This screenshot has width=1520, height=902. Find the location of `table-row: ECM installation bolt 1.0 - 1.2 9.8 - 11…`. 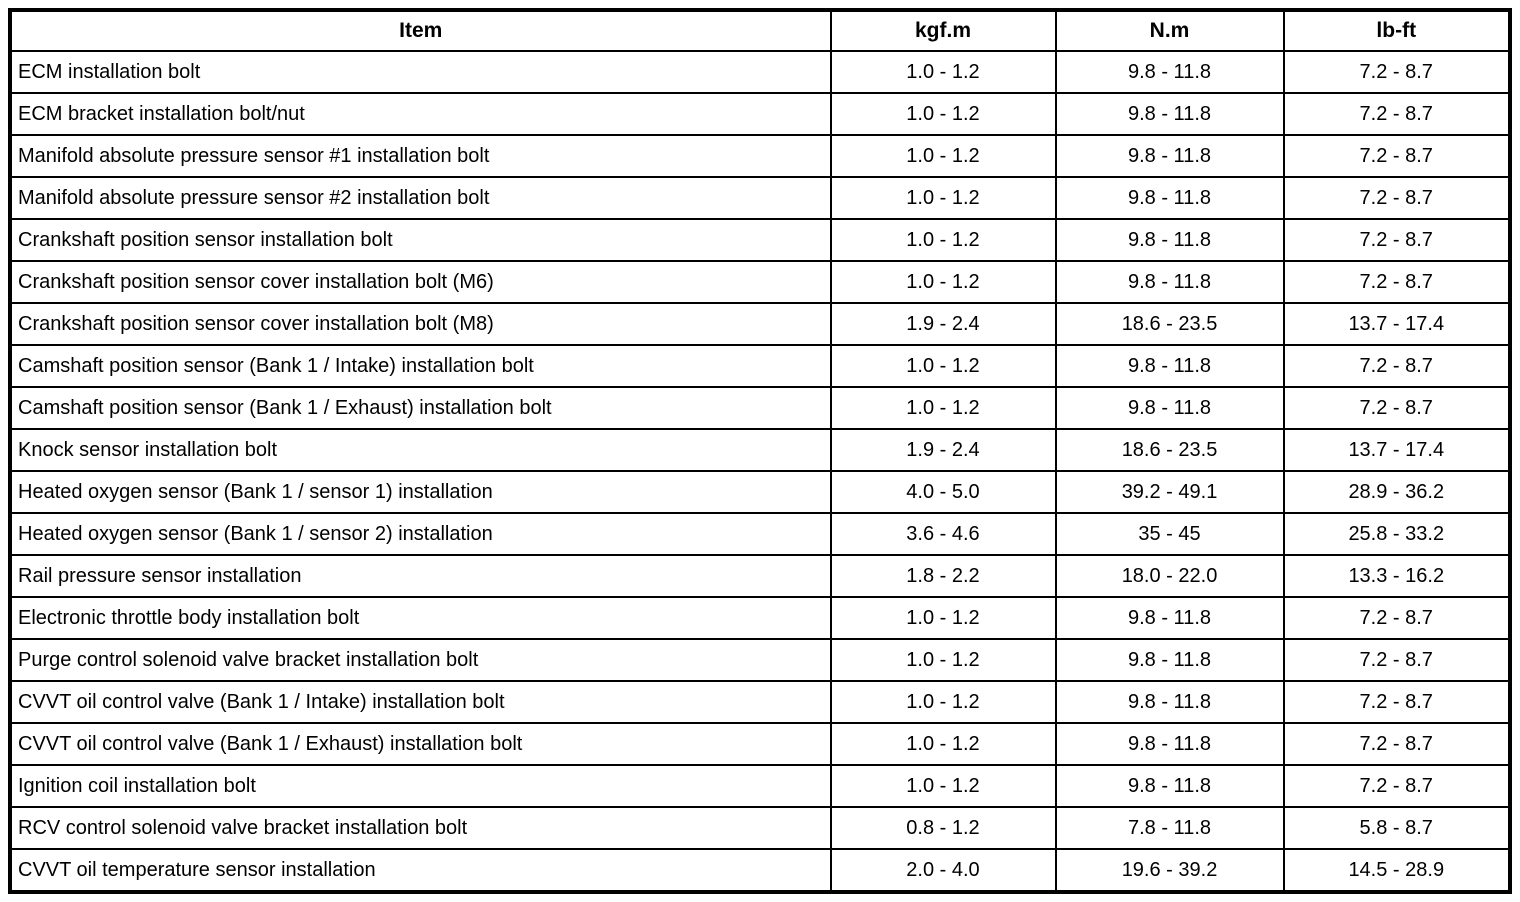

table-row: ECM installation bolt 1.0 - 1.2 9.8 - 11… is located at coordinates (760, 72).